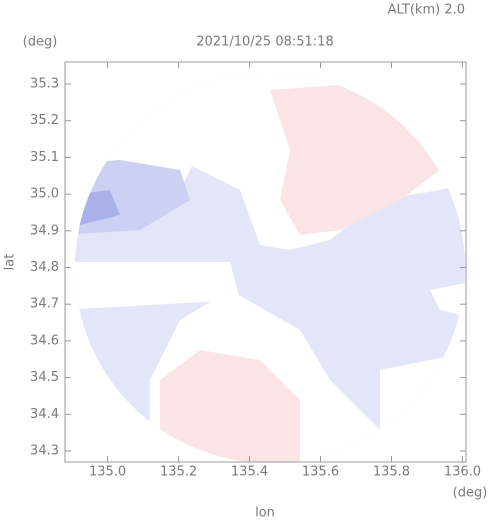 This screenshot has width=491, height=521. Describe the element at coordinates (44, 340) in the screenshot. I see `y-tick-label: 34.6` at that location.